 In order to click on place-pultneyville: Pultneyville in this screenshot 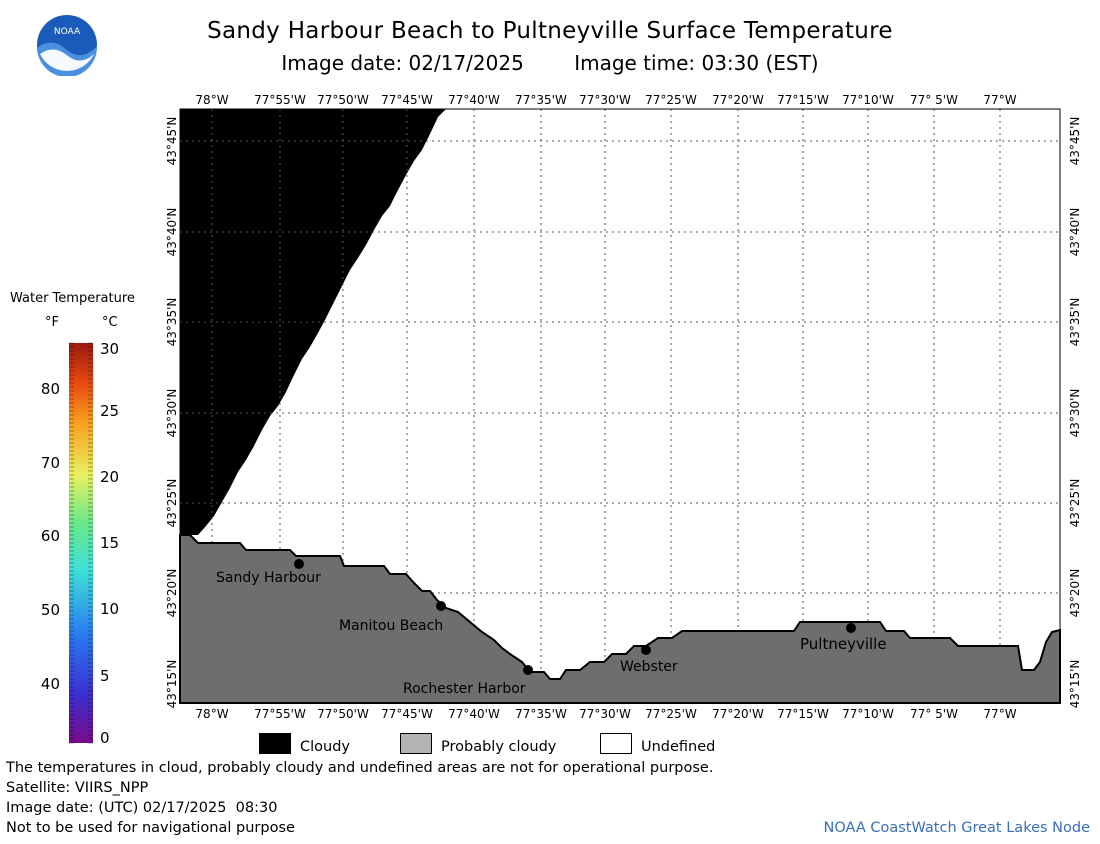, I will do `click(843, 638)`.